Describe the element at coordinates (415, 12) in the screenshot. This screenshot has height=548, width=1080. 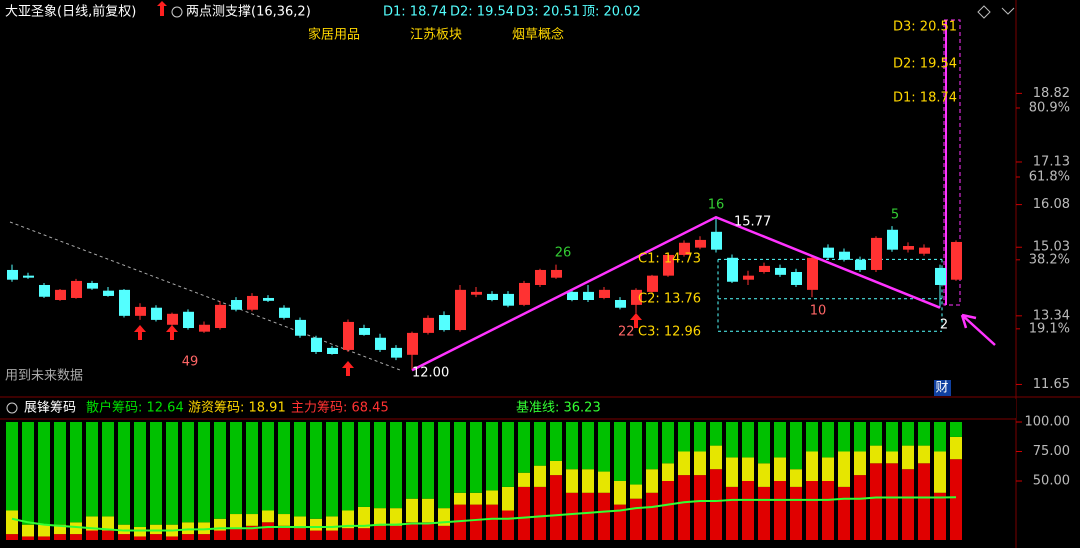
I see `header-value: D1: 18.74` at that location.